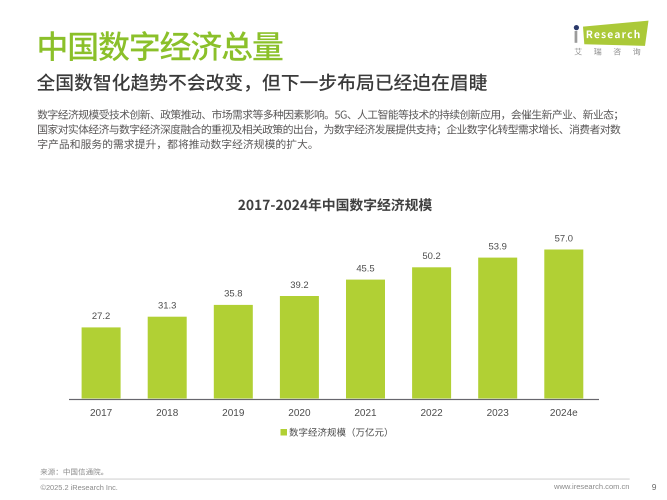  What do you see at coordinates (101, 413) in the screenshot?
I see `svg-text: 2017` at bounding box center [101, 413].